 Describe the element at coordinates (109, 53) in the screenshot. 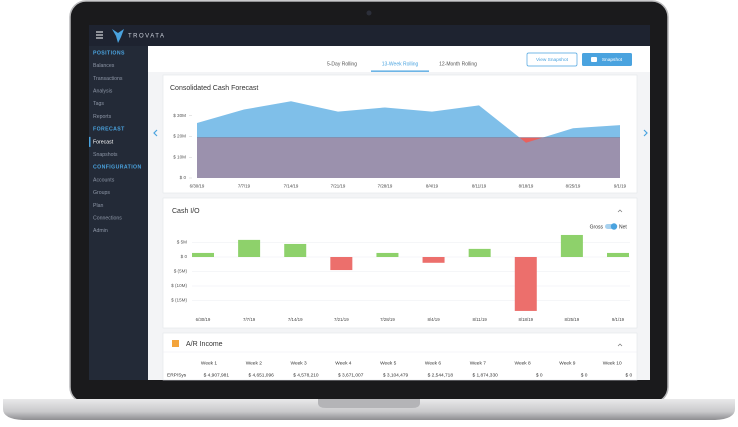

I see `sidebar-section: POSITIONS` at that location.